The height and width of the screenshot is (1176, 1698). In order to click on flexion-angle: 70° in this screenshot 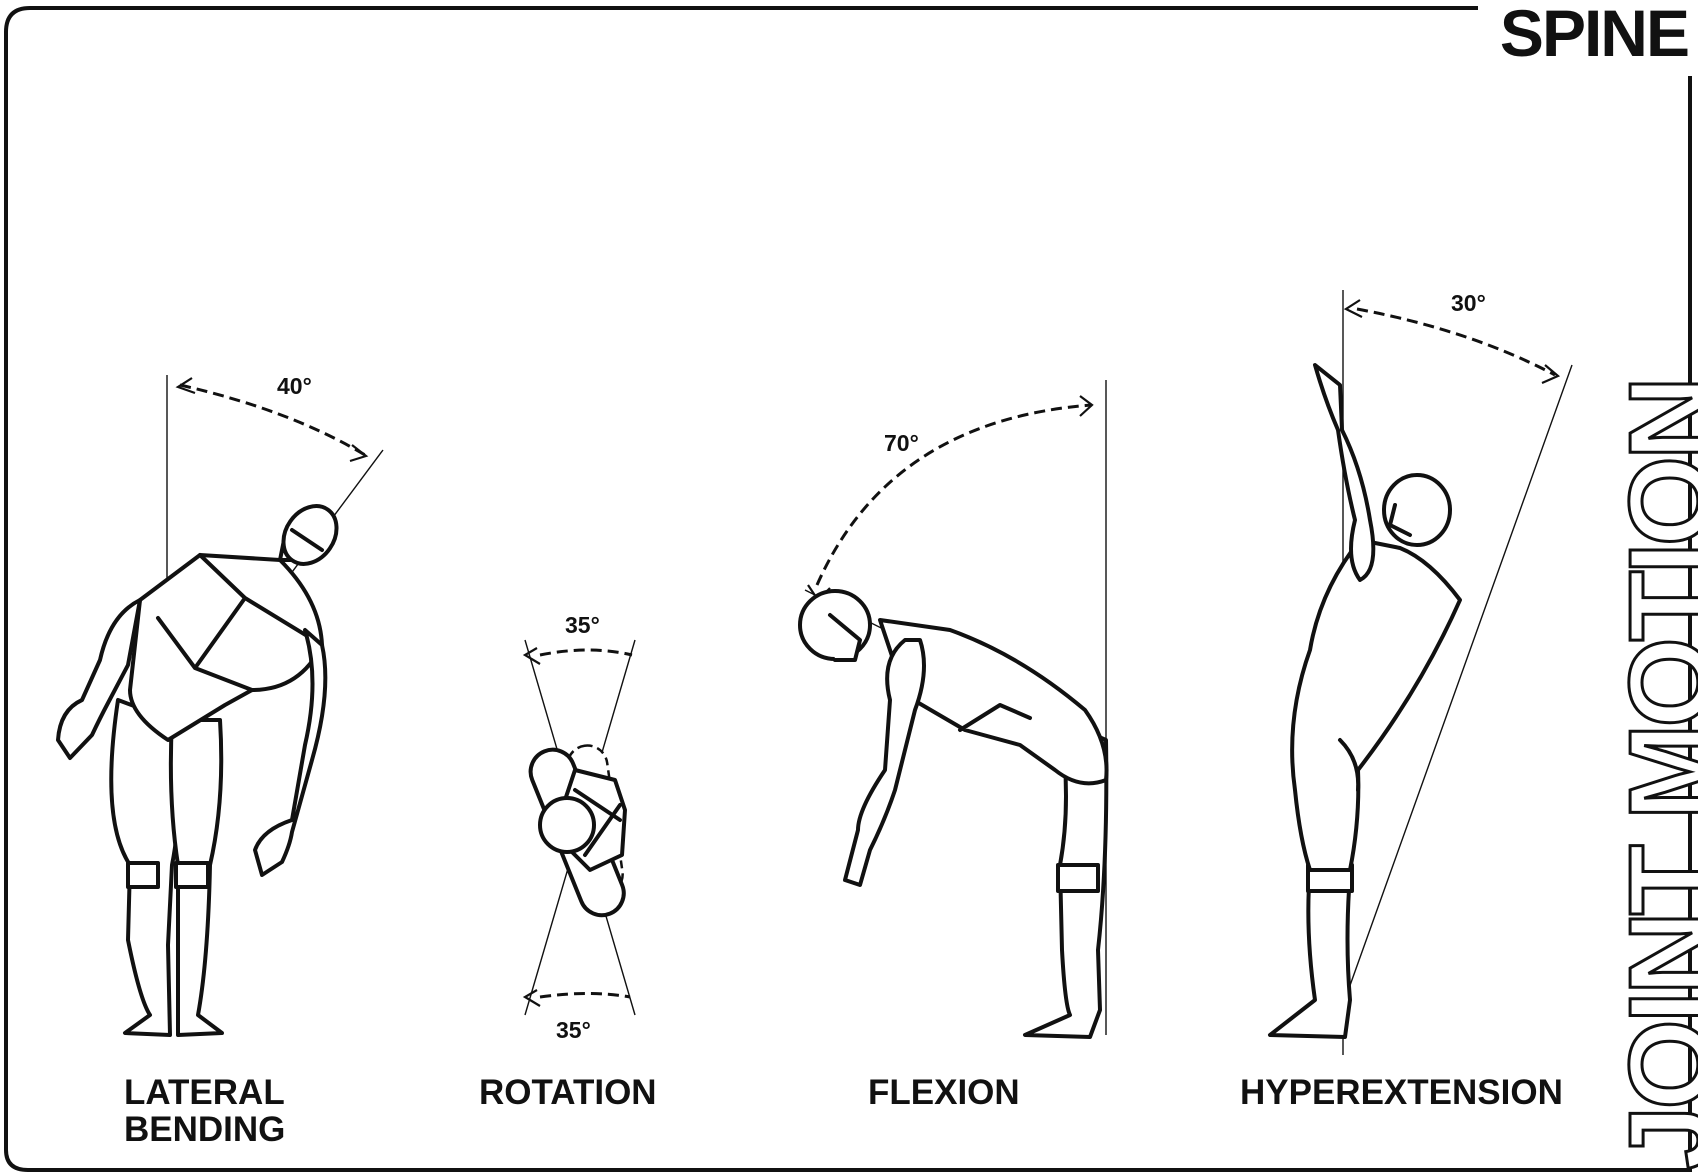, I will do `click(901, 443)`.